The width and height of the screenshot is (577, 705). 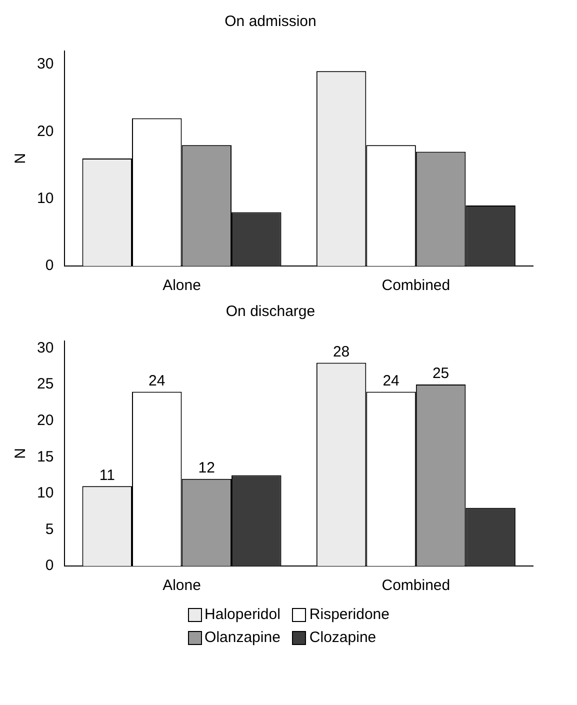 I want to click on legend-label: Clozapine, so click(x=342, y=637).